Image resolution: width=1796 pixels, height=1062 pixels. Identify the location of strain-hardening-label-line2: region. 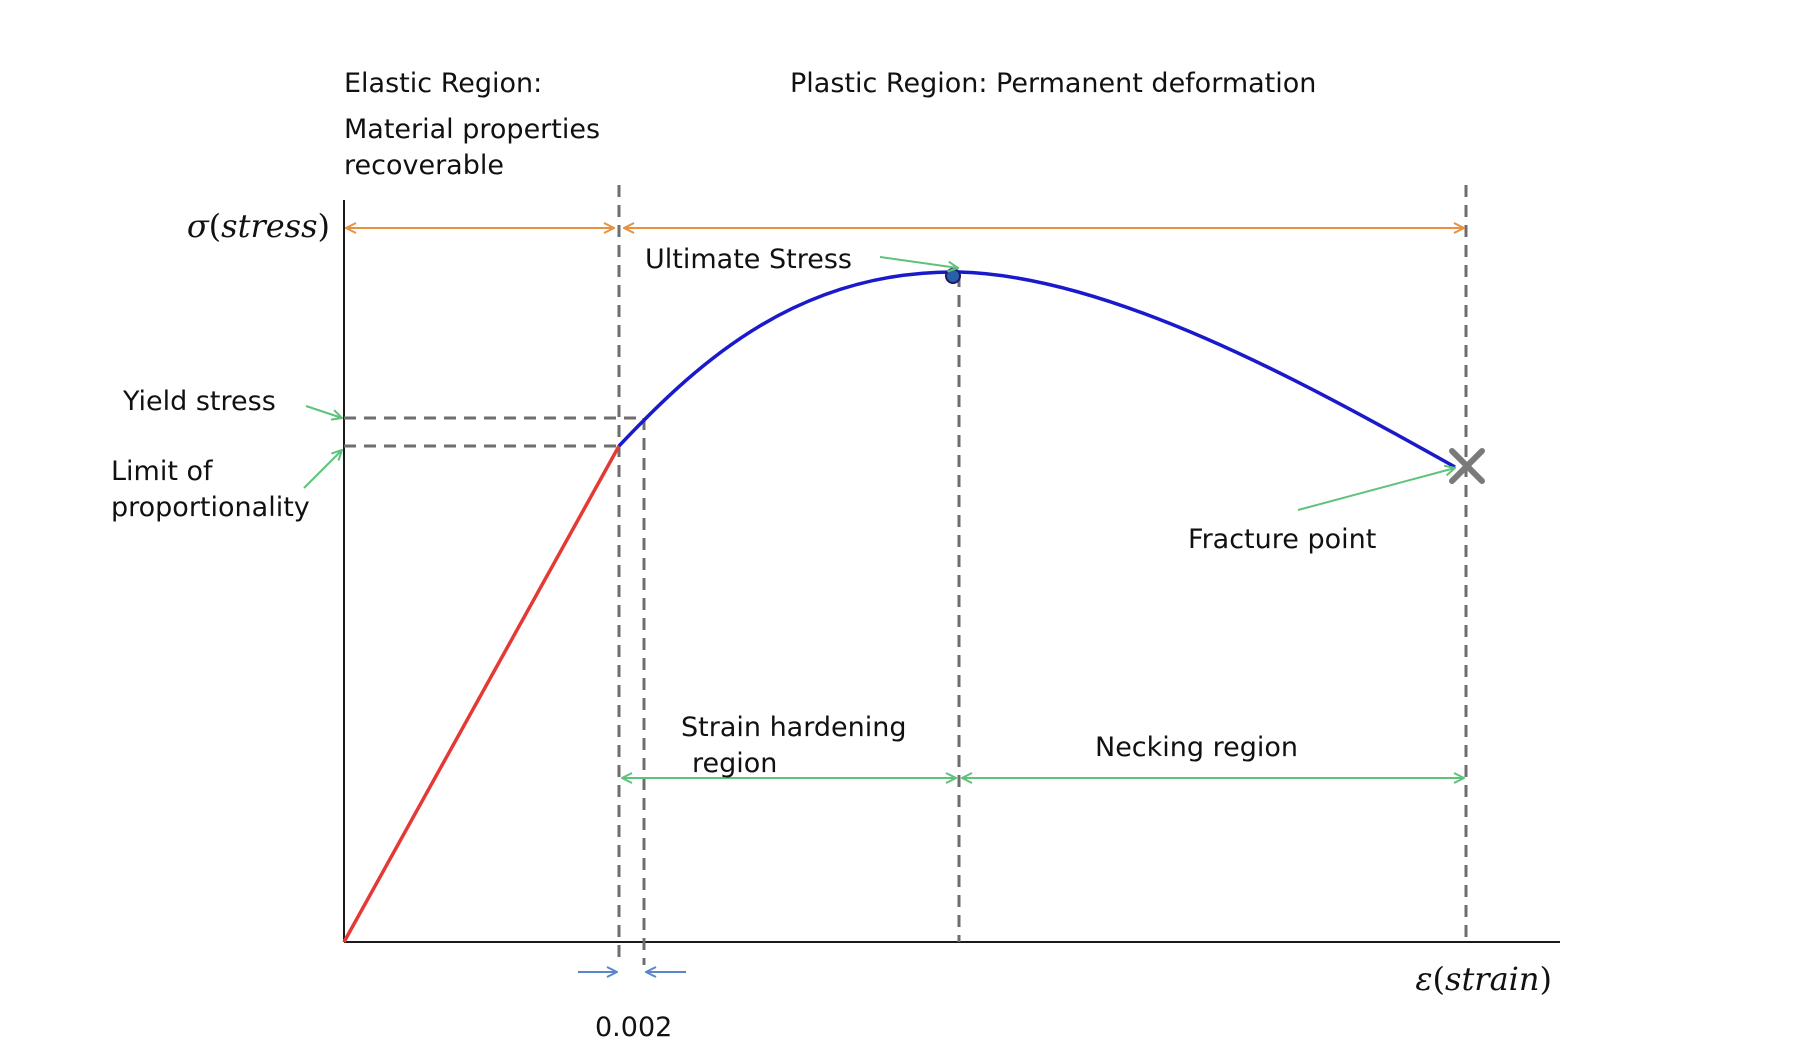
(734, 763).